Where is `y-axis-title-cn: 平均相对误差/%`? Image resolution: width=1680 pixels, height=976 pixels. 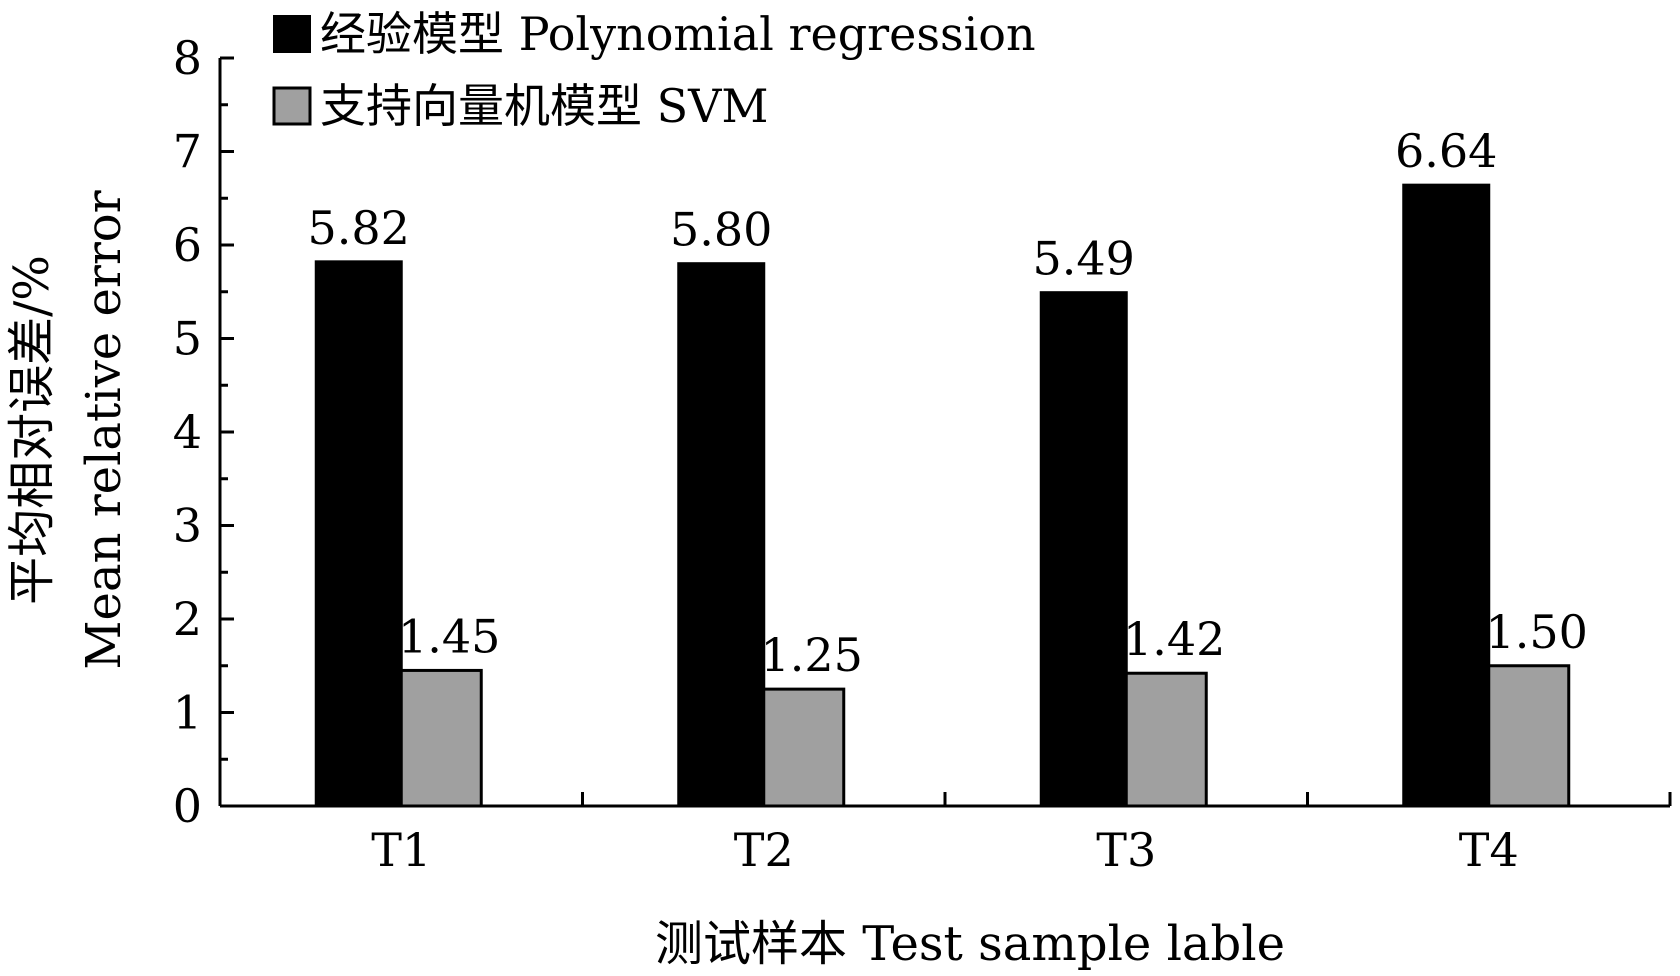
y-axis-title-cn: 平均相对误差/% is located at coordinates (32, 430).